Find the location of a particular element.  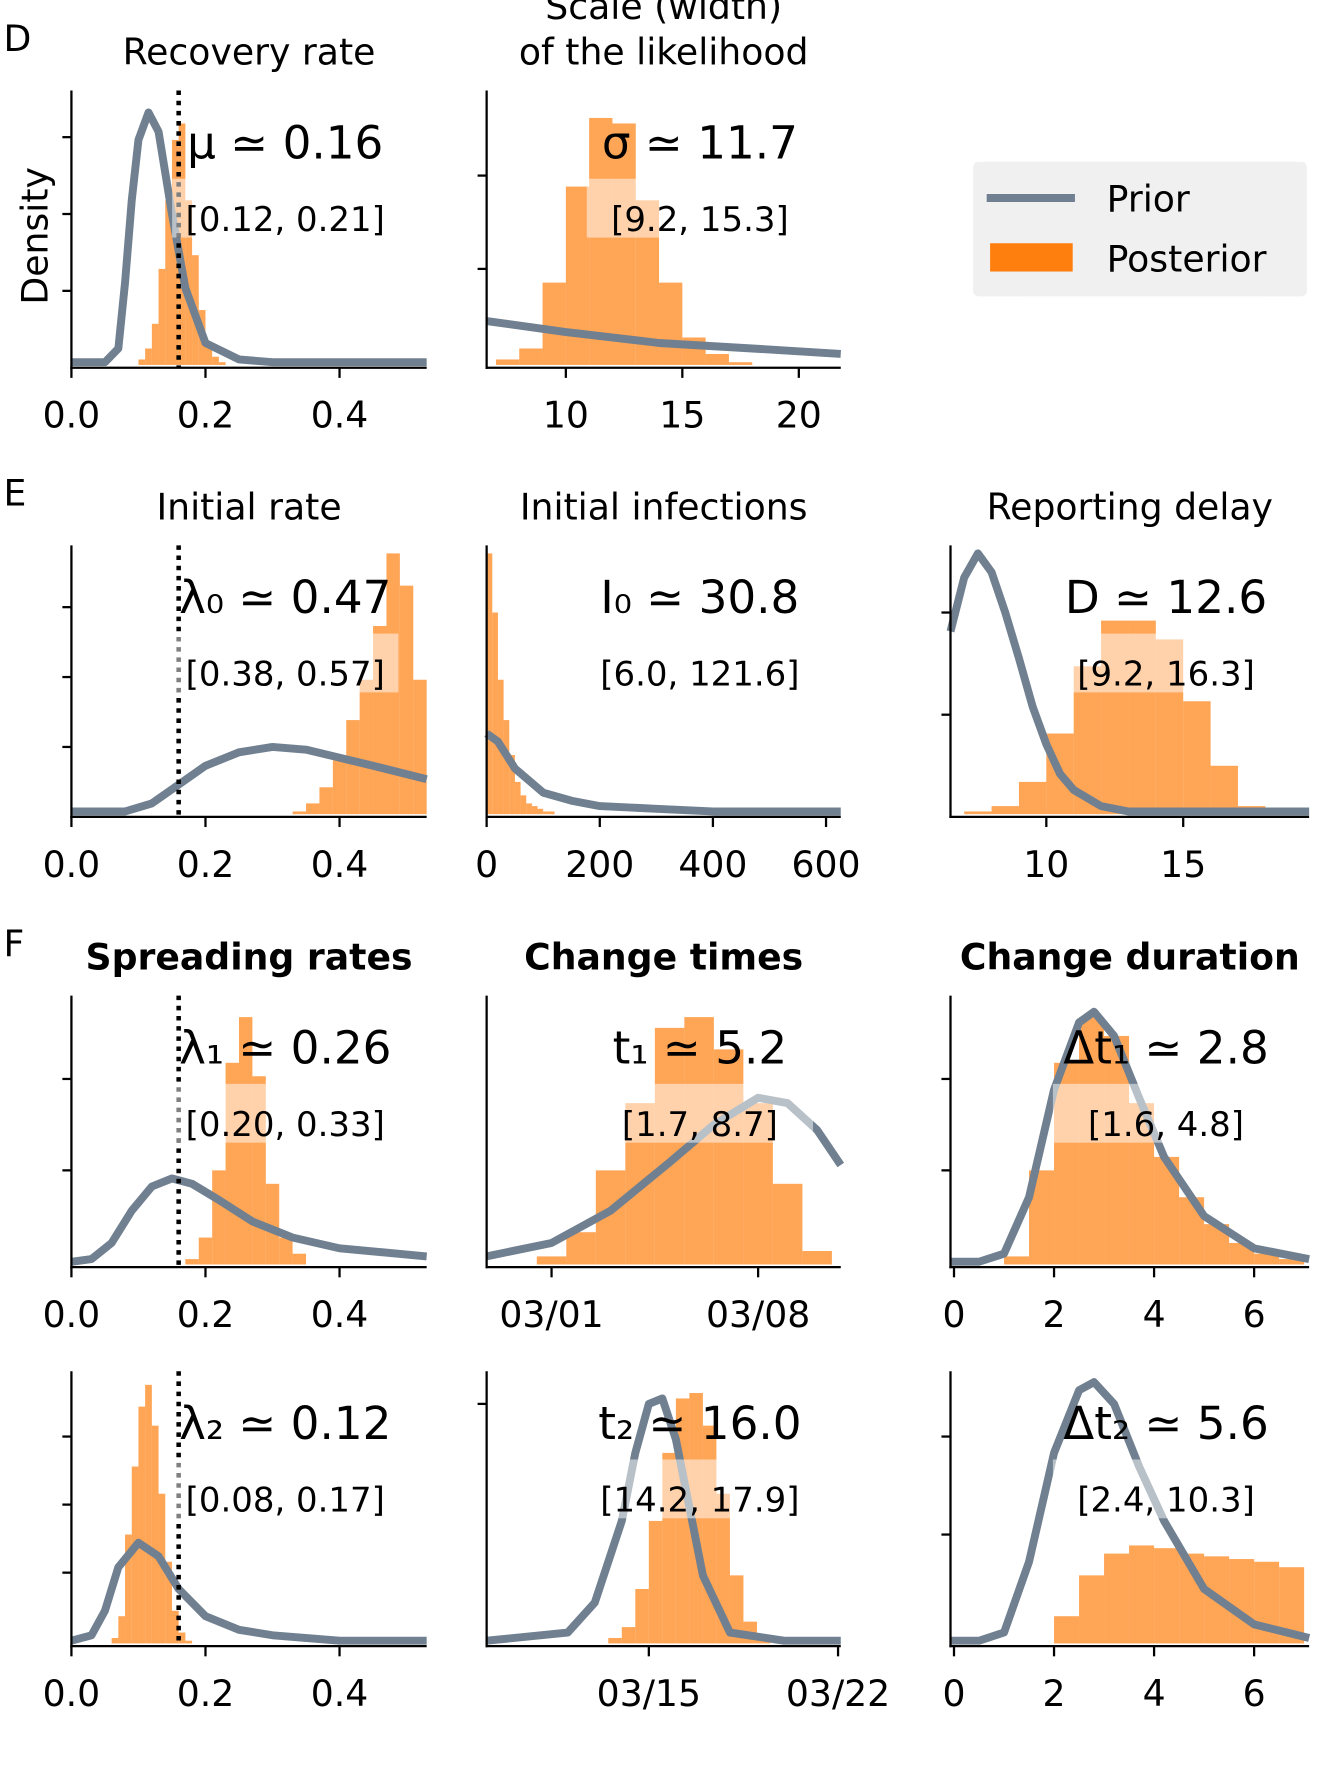

legend-label: Prior is located at coordinates (1148, 199).